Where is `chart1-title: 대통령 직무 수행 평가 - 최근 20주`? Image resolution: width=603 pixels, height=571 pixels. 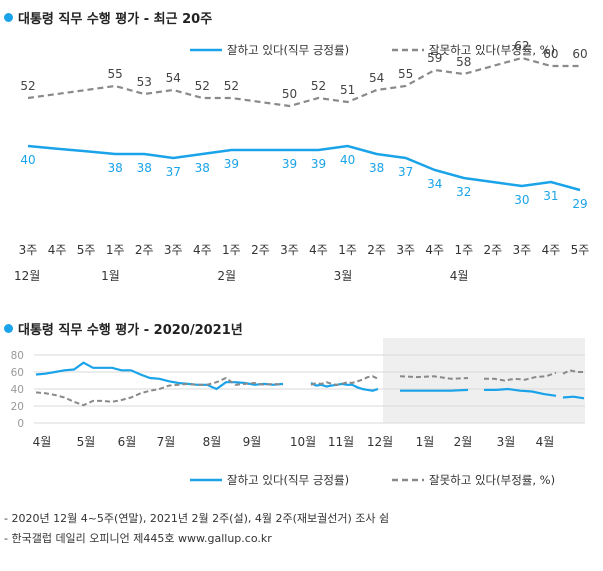 chart1-title: 대통령 직무 수행 평가 - 최근 20주 is located at coordinates (108, 17).